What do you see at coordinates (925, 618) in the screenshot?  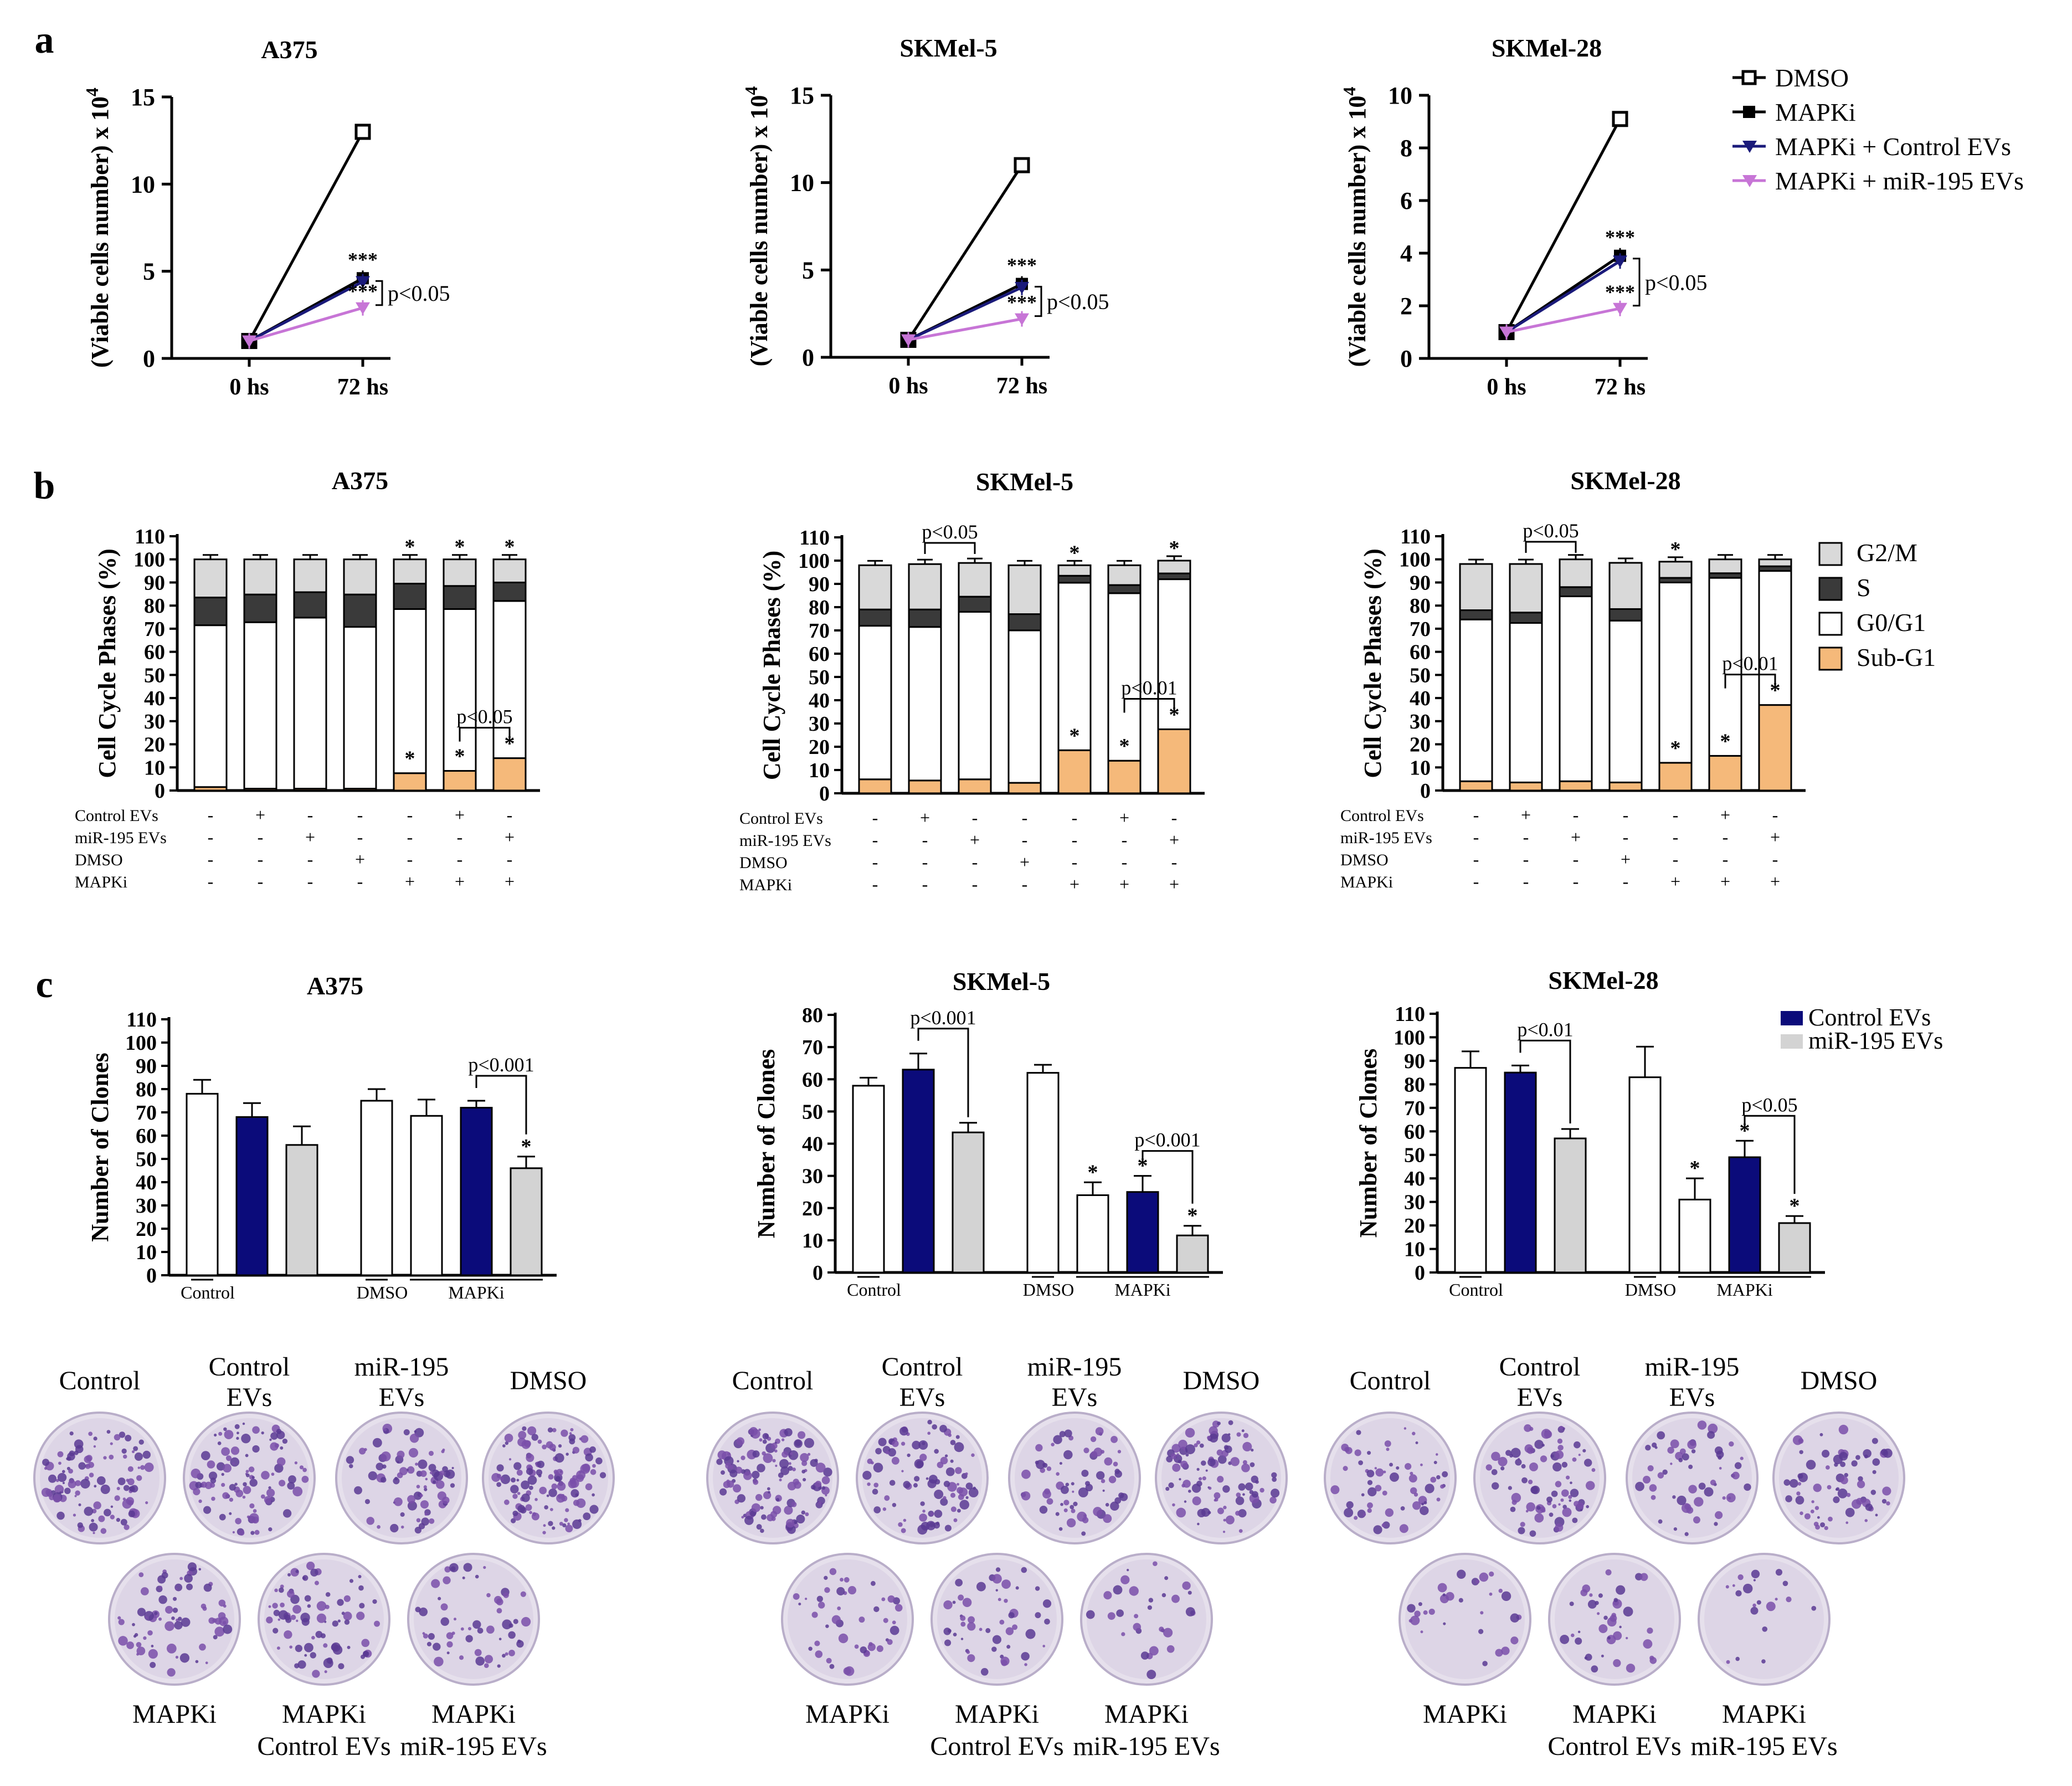 I see `bar-segment-s` at bounding box center [925, 618].